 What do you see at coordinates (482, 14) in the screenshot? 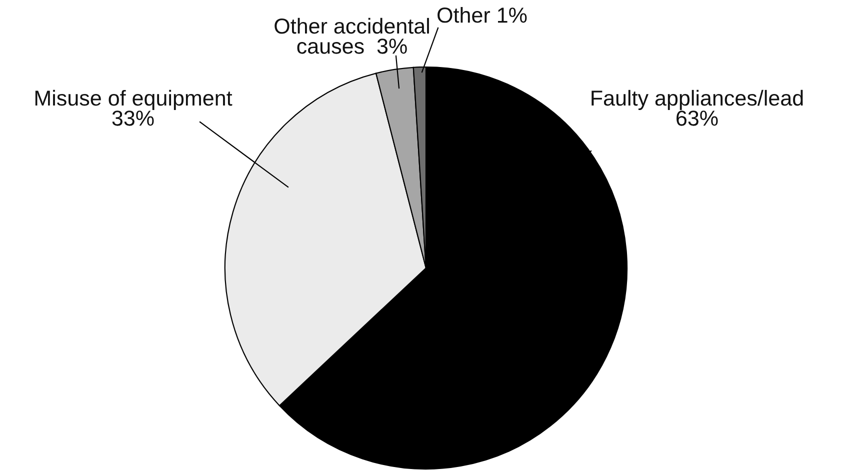
I see `slice-label: Other 1%` at bounding box center [482, 14].